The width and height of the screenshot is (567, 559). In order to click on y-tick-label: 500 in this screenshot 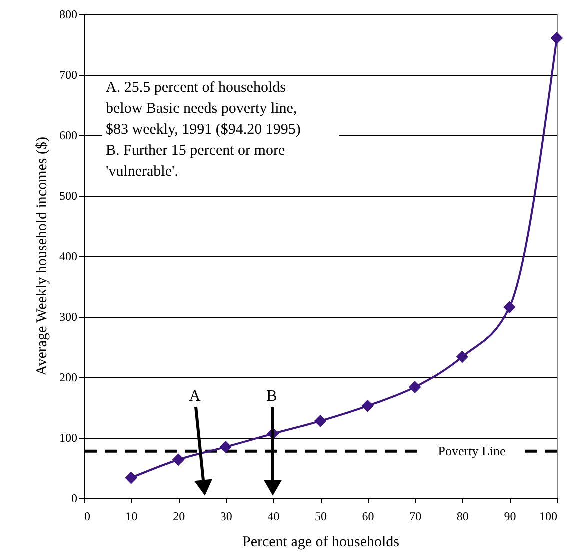, I will do `click(69, 196)`.